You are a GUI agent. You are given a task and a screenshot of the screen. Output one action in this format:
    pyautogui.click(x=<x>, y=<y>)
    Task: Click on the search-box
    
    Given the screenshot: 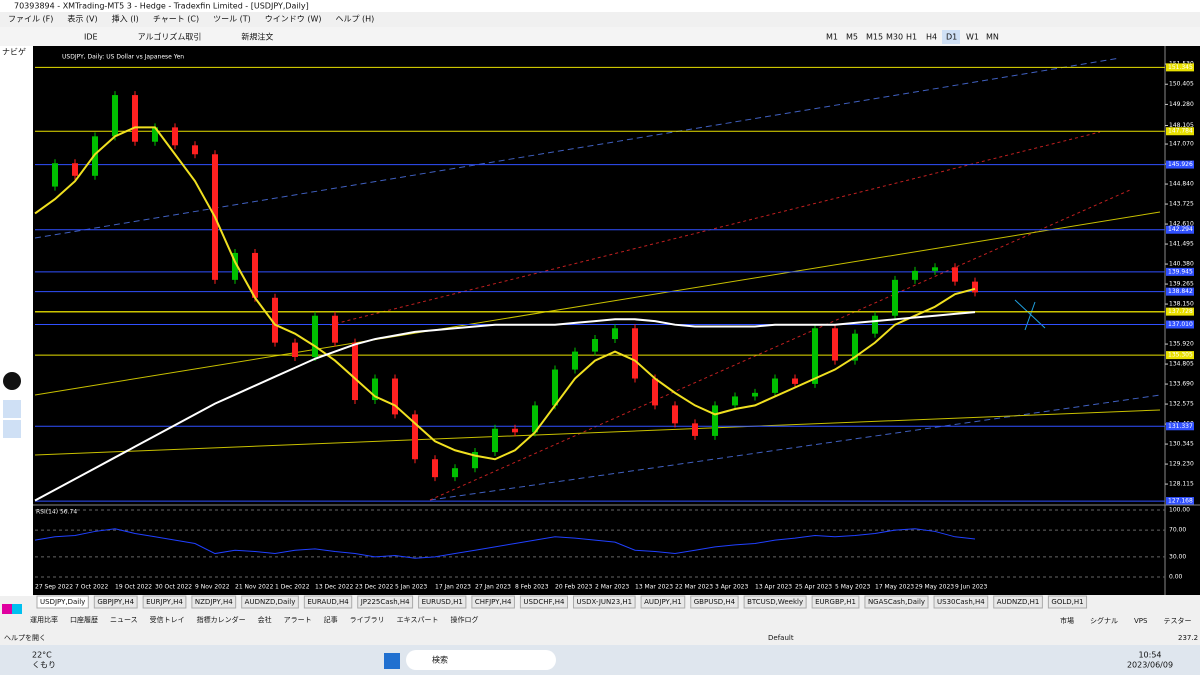 What is the action you would take?
    pyautogui.click(x=481, y=660)
    